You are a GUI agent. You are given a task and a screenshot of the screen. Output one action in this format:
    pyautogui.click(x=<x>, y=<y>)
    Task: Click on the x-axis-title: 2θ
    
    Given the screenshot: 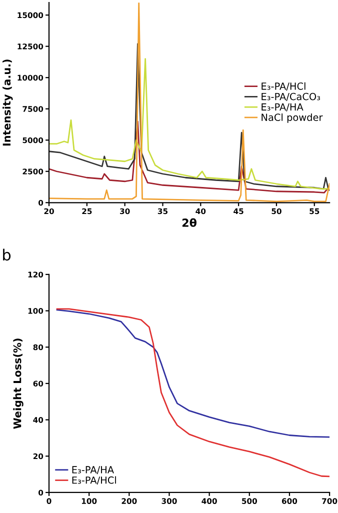 What is the action you would take?
    pyautogui.click(x=189, y=222)
    